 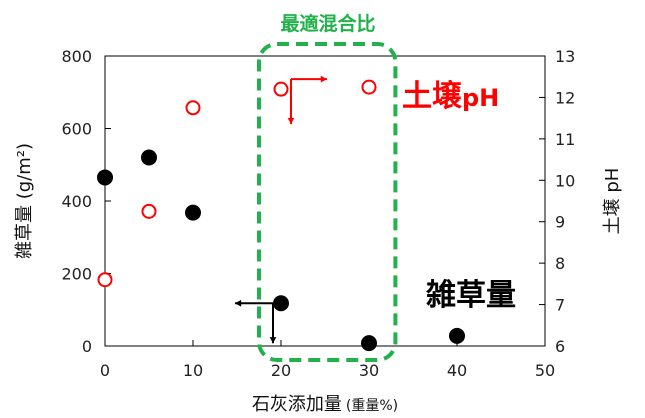 I want to click on ph-arrow-right-head, so click(x=323, y=79).